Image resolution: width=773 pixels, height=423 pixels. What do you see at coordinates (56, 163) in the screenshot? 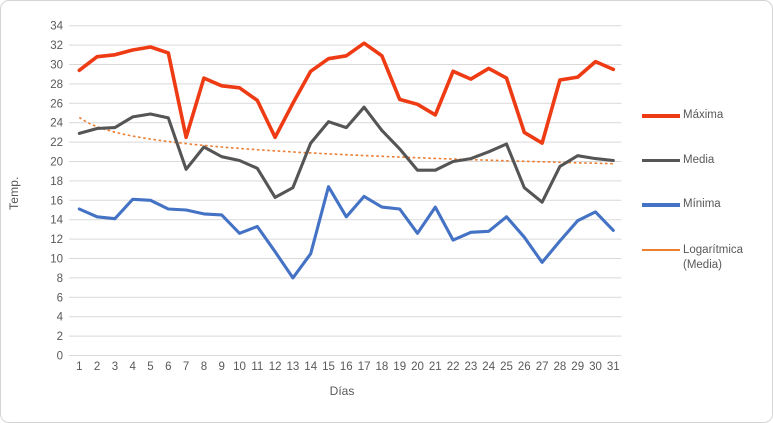
I see `y-tick-label: 20` at bounding box center [56, 163].